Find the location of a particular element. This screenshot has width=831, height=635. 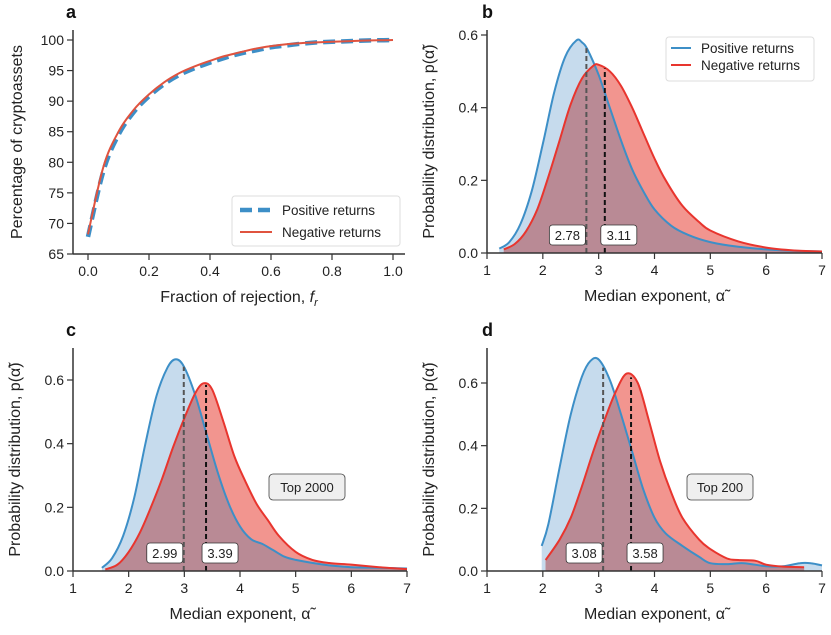

x-tick-label: 0.8 is located at coordinates (332, 271).